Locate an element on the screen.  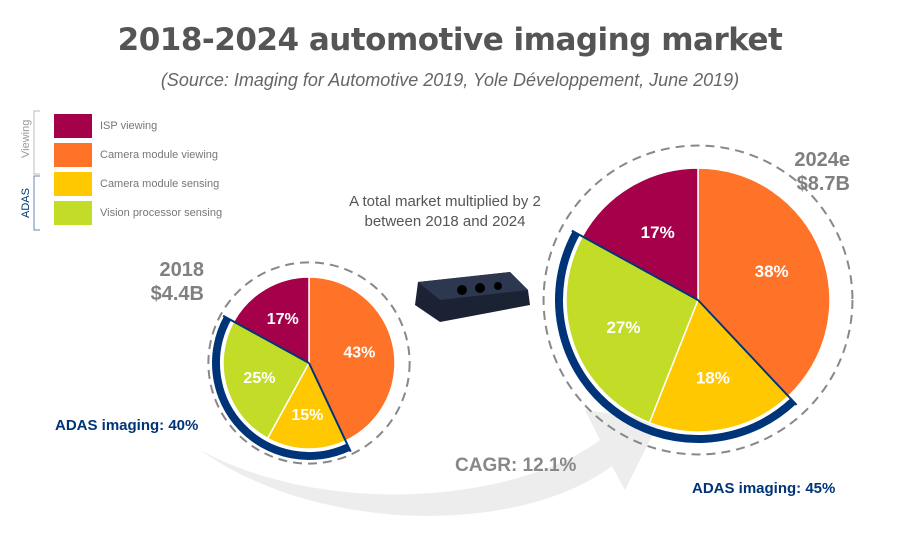
year-2018-label: 2018 $4.4B is located at coordinates (167, 282).